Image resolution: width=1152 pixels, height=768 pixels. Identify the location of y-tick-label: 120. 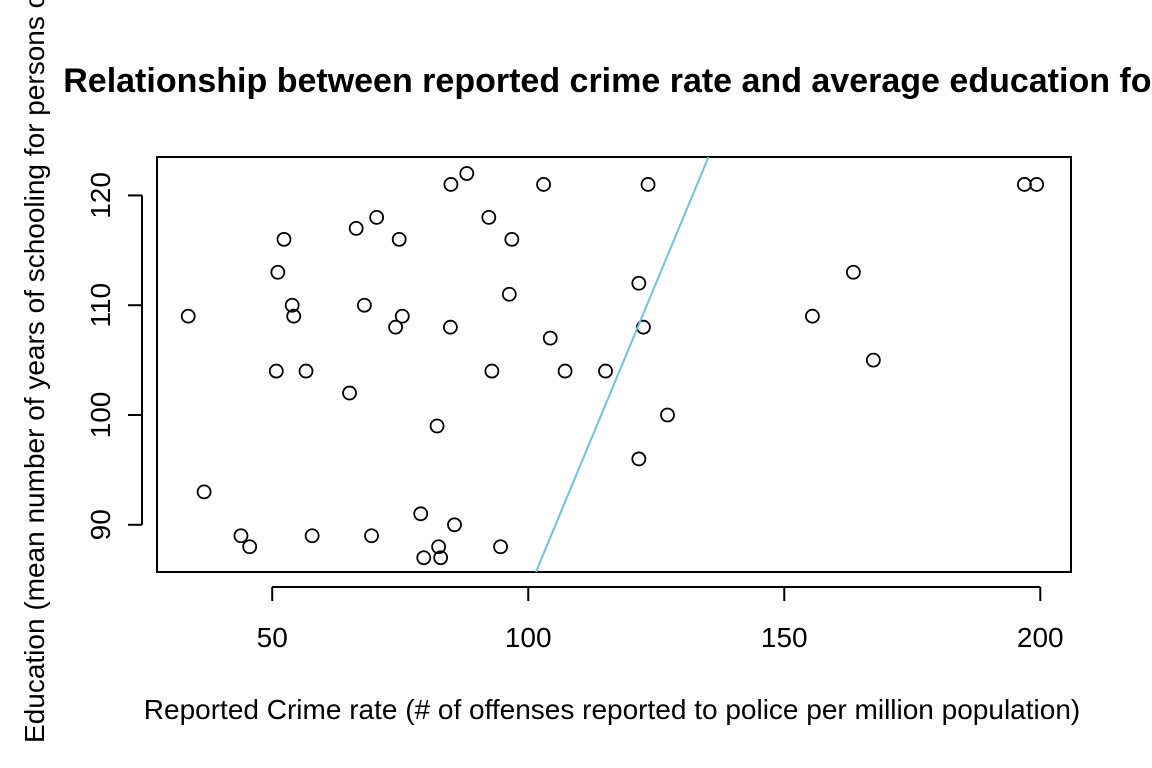
(100, 195).